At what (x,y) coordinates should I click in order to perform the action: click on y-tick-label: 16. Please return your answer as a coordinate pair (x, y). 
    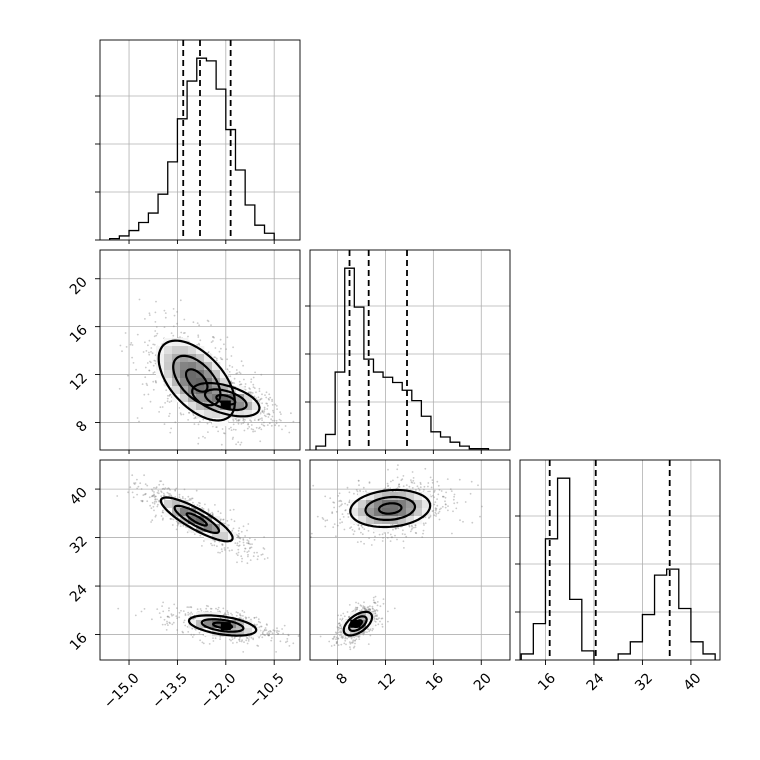
    Looking at the image, I should click on (79, 334).